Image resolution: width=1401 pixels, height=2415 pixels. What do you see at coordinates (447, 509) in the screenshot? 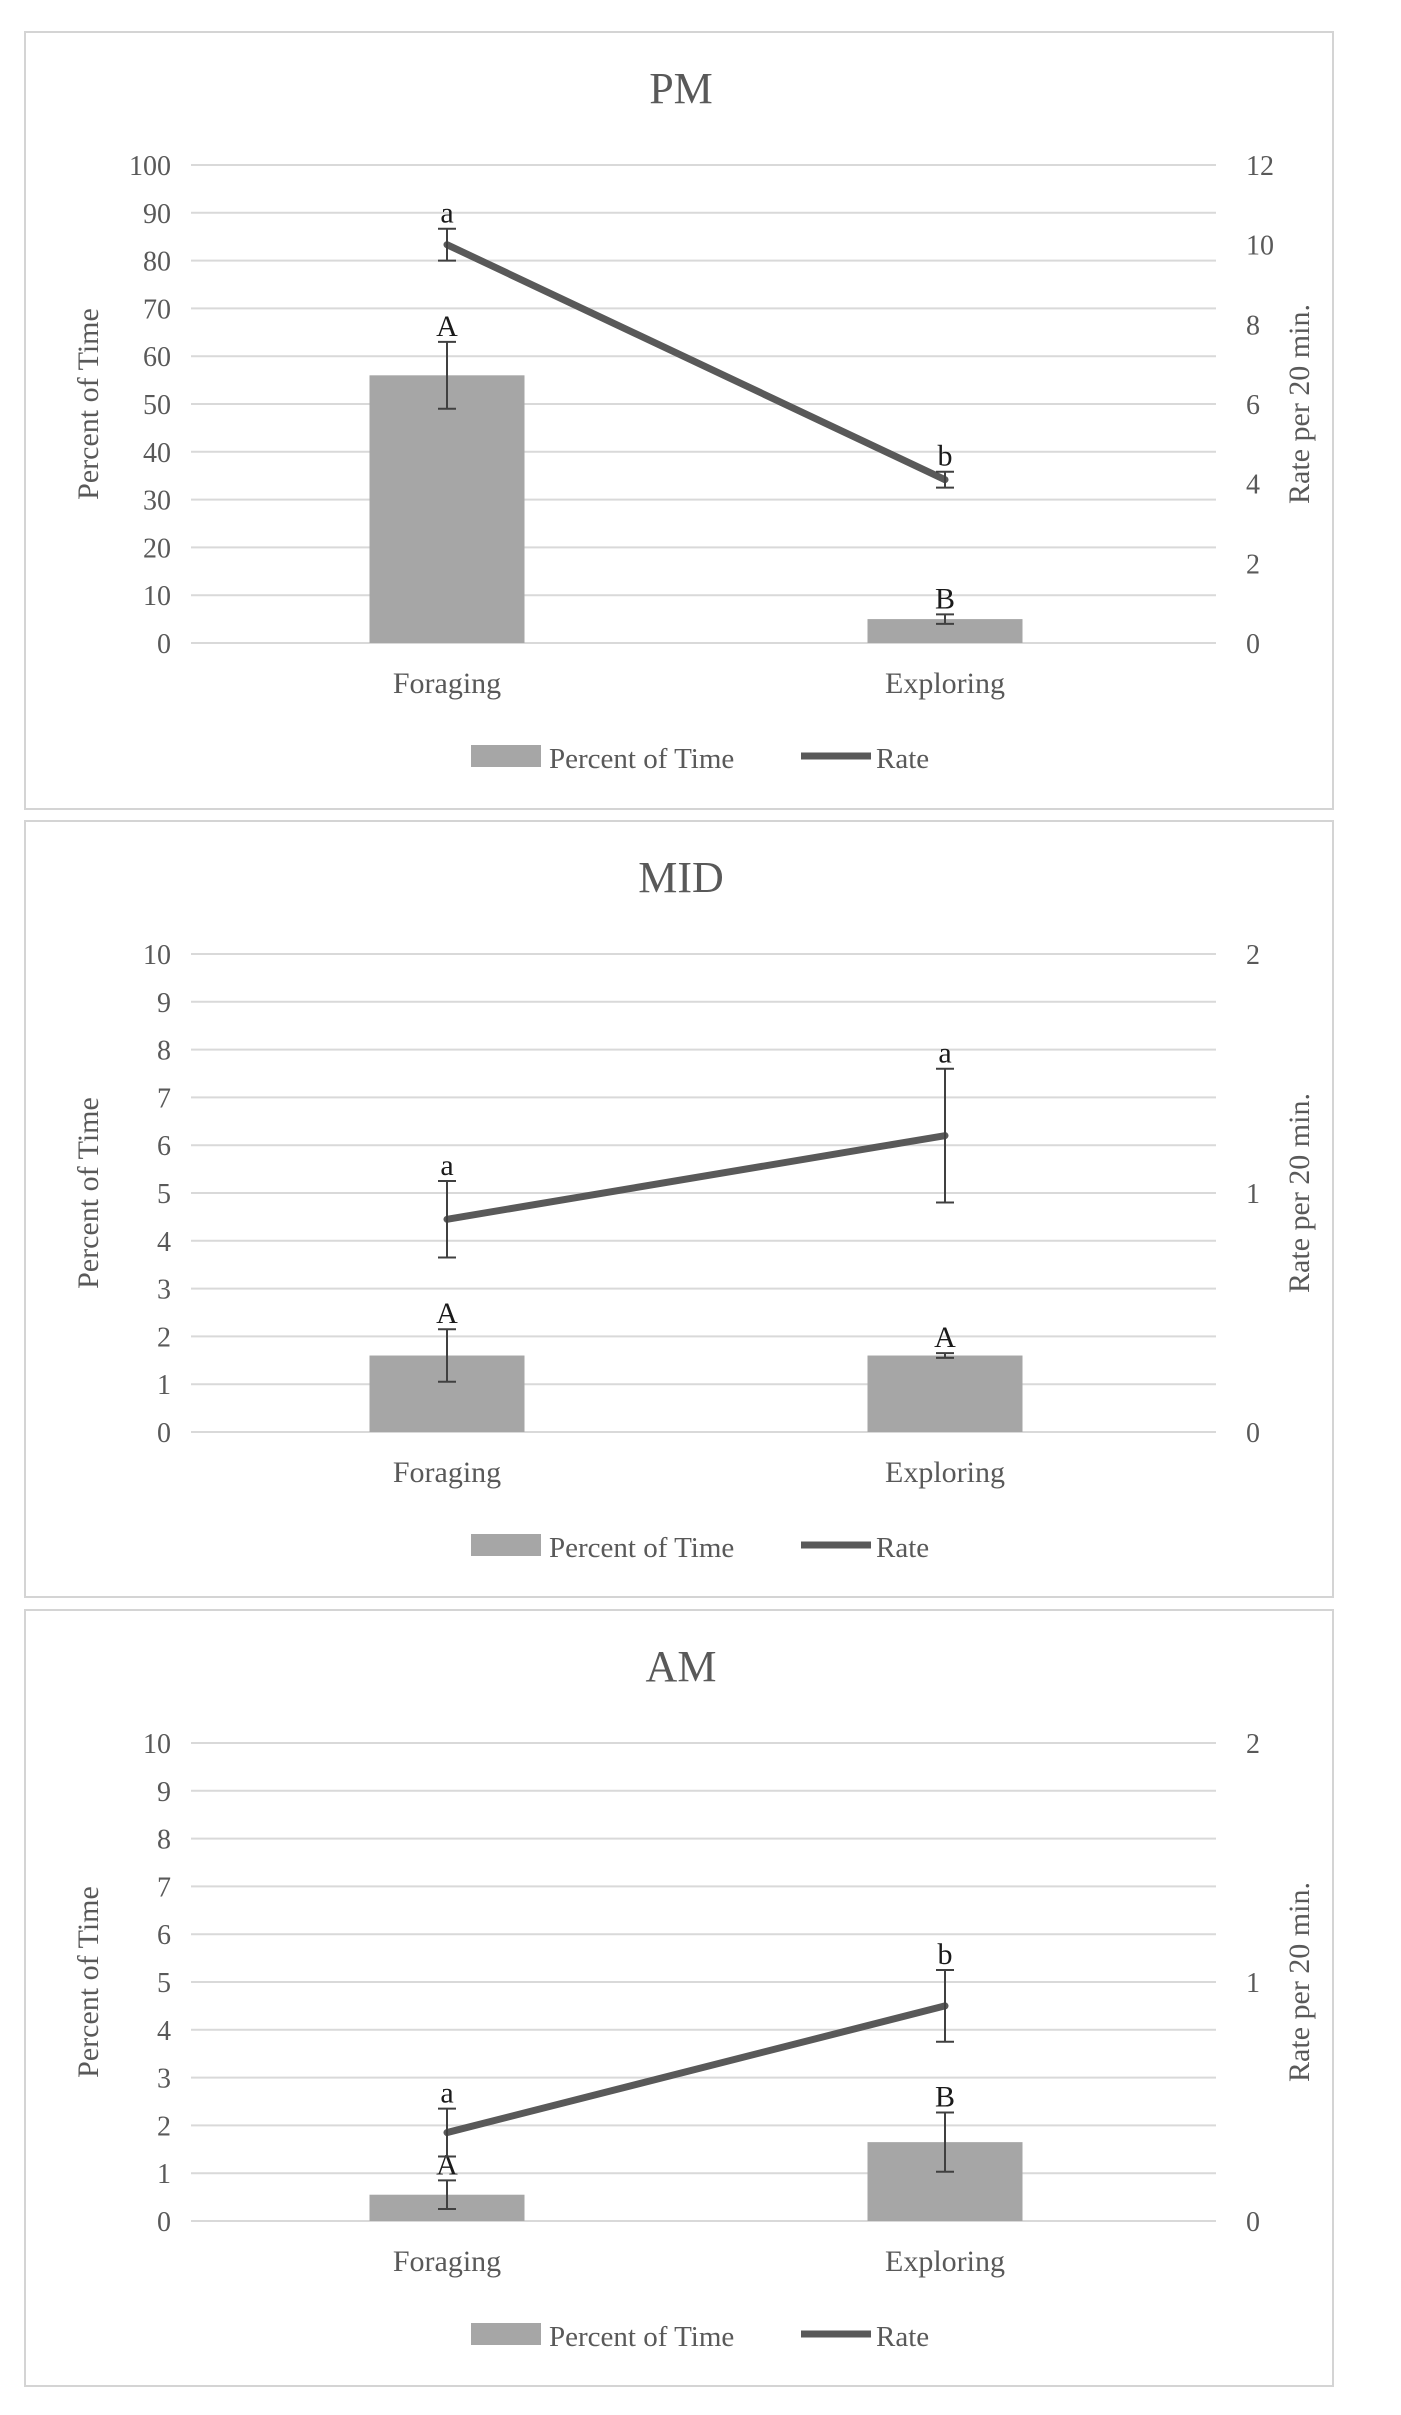
I see `bar-foraging` at bounding box center [447, 509].